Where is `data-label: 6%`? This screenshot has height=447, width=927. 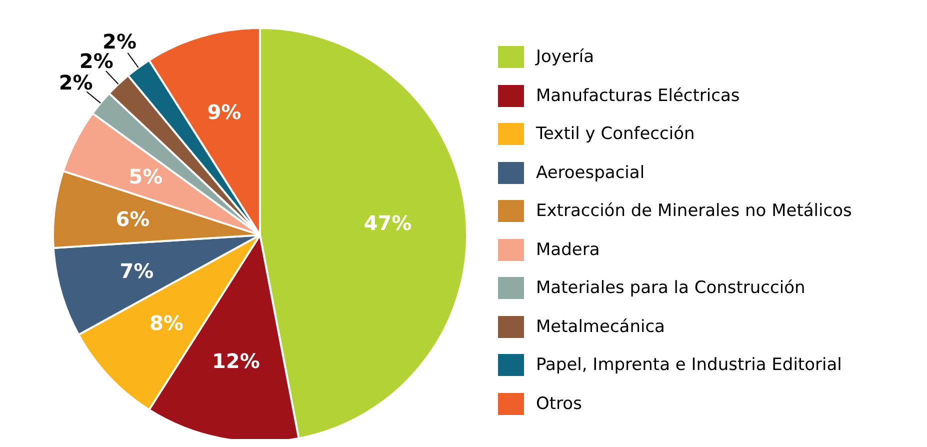 data-label: 6% is located at coordinates (133, 218).